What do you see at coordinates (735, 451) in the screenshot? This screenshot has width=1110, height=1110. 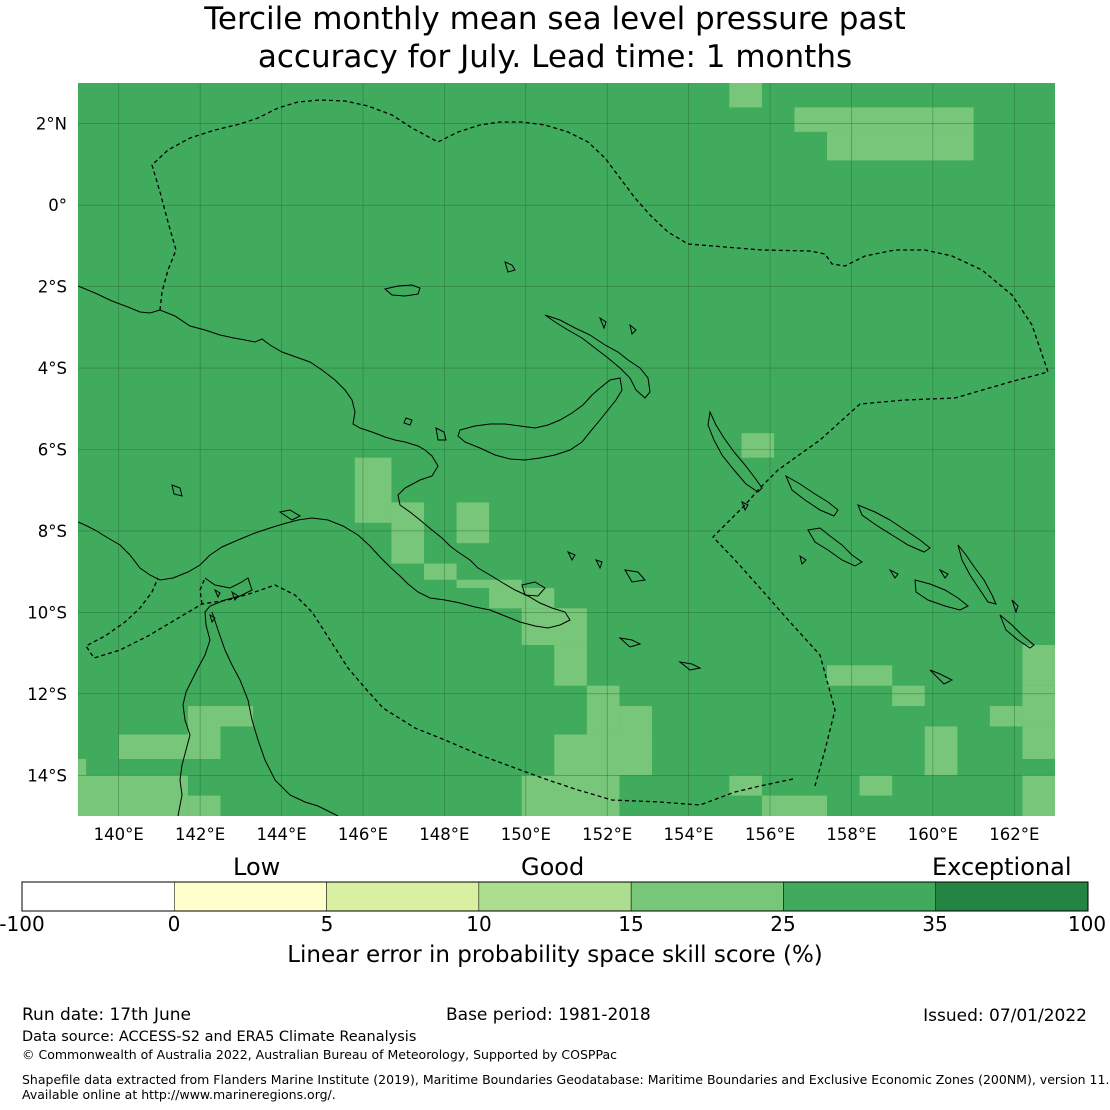 I see `bougainville-coast` at bounding box center [735, 451].